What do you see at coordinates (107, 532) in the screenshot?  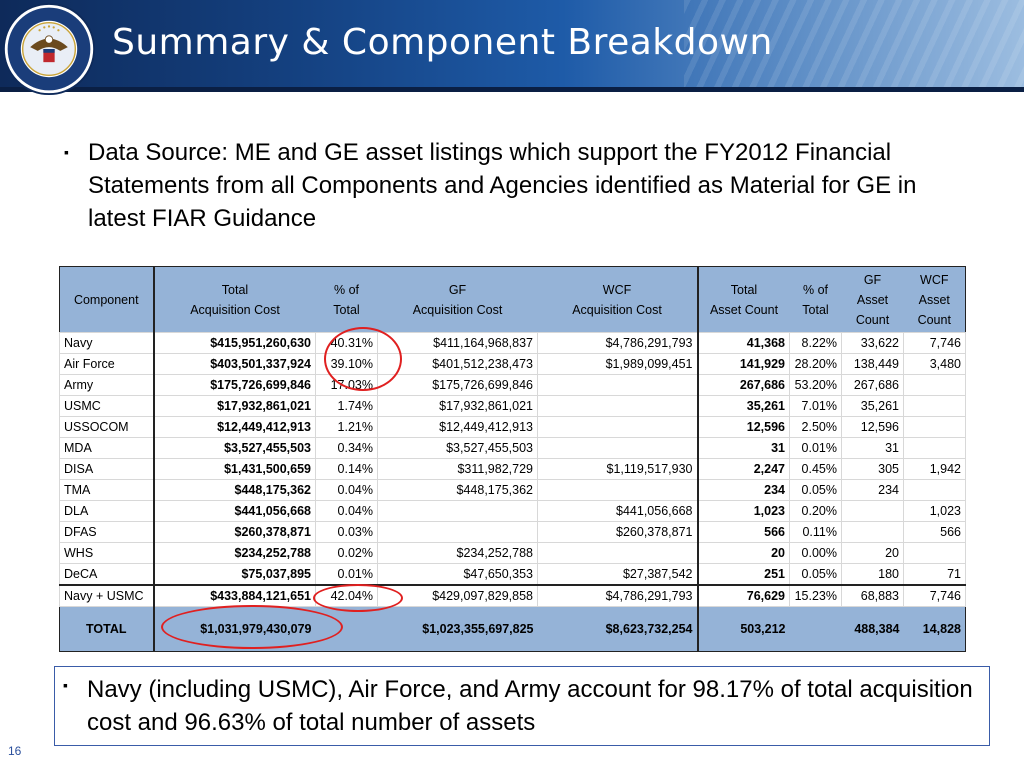 I see `component-name-cell: DFAS` at bounding box center [107, 532].